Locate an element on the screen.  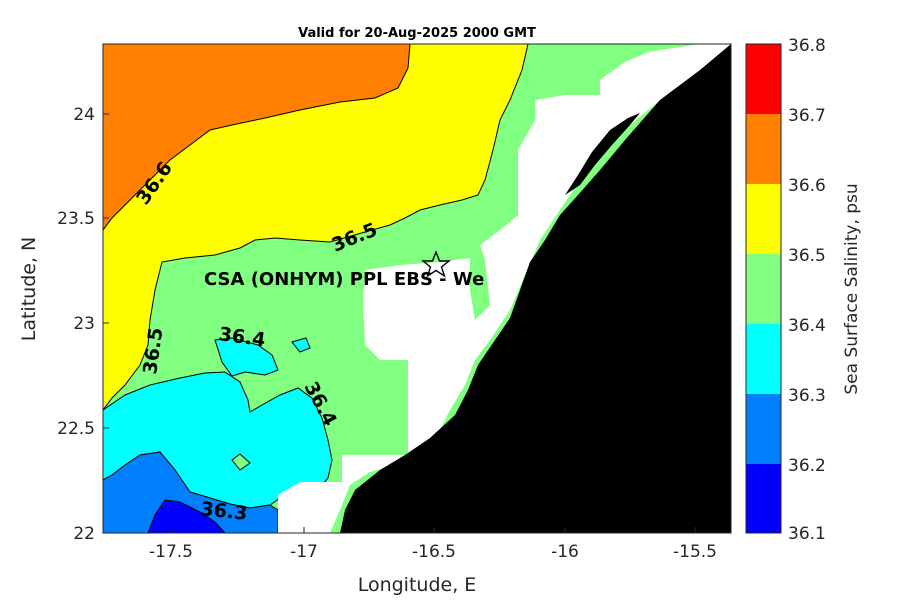
y-axis: 24 23.5 23 22.5 22 Latitude, N is located at coordinates (63, 324).